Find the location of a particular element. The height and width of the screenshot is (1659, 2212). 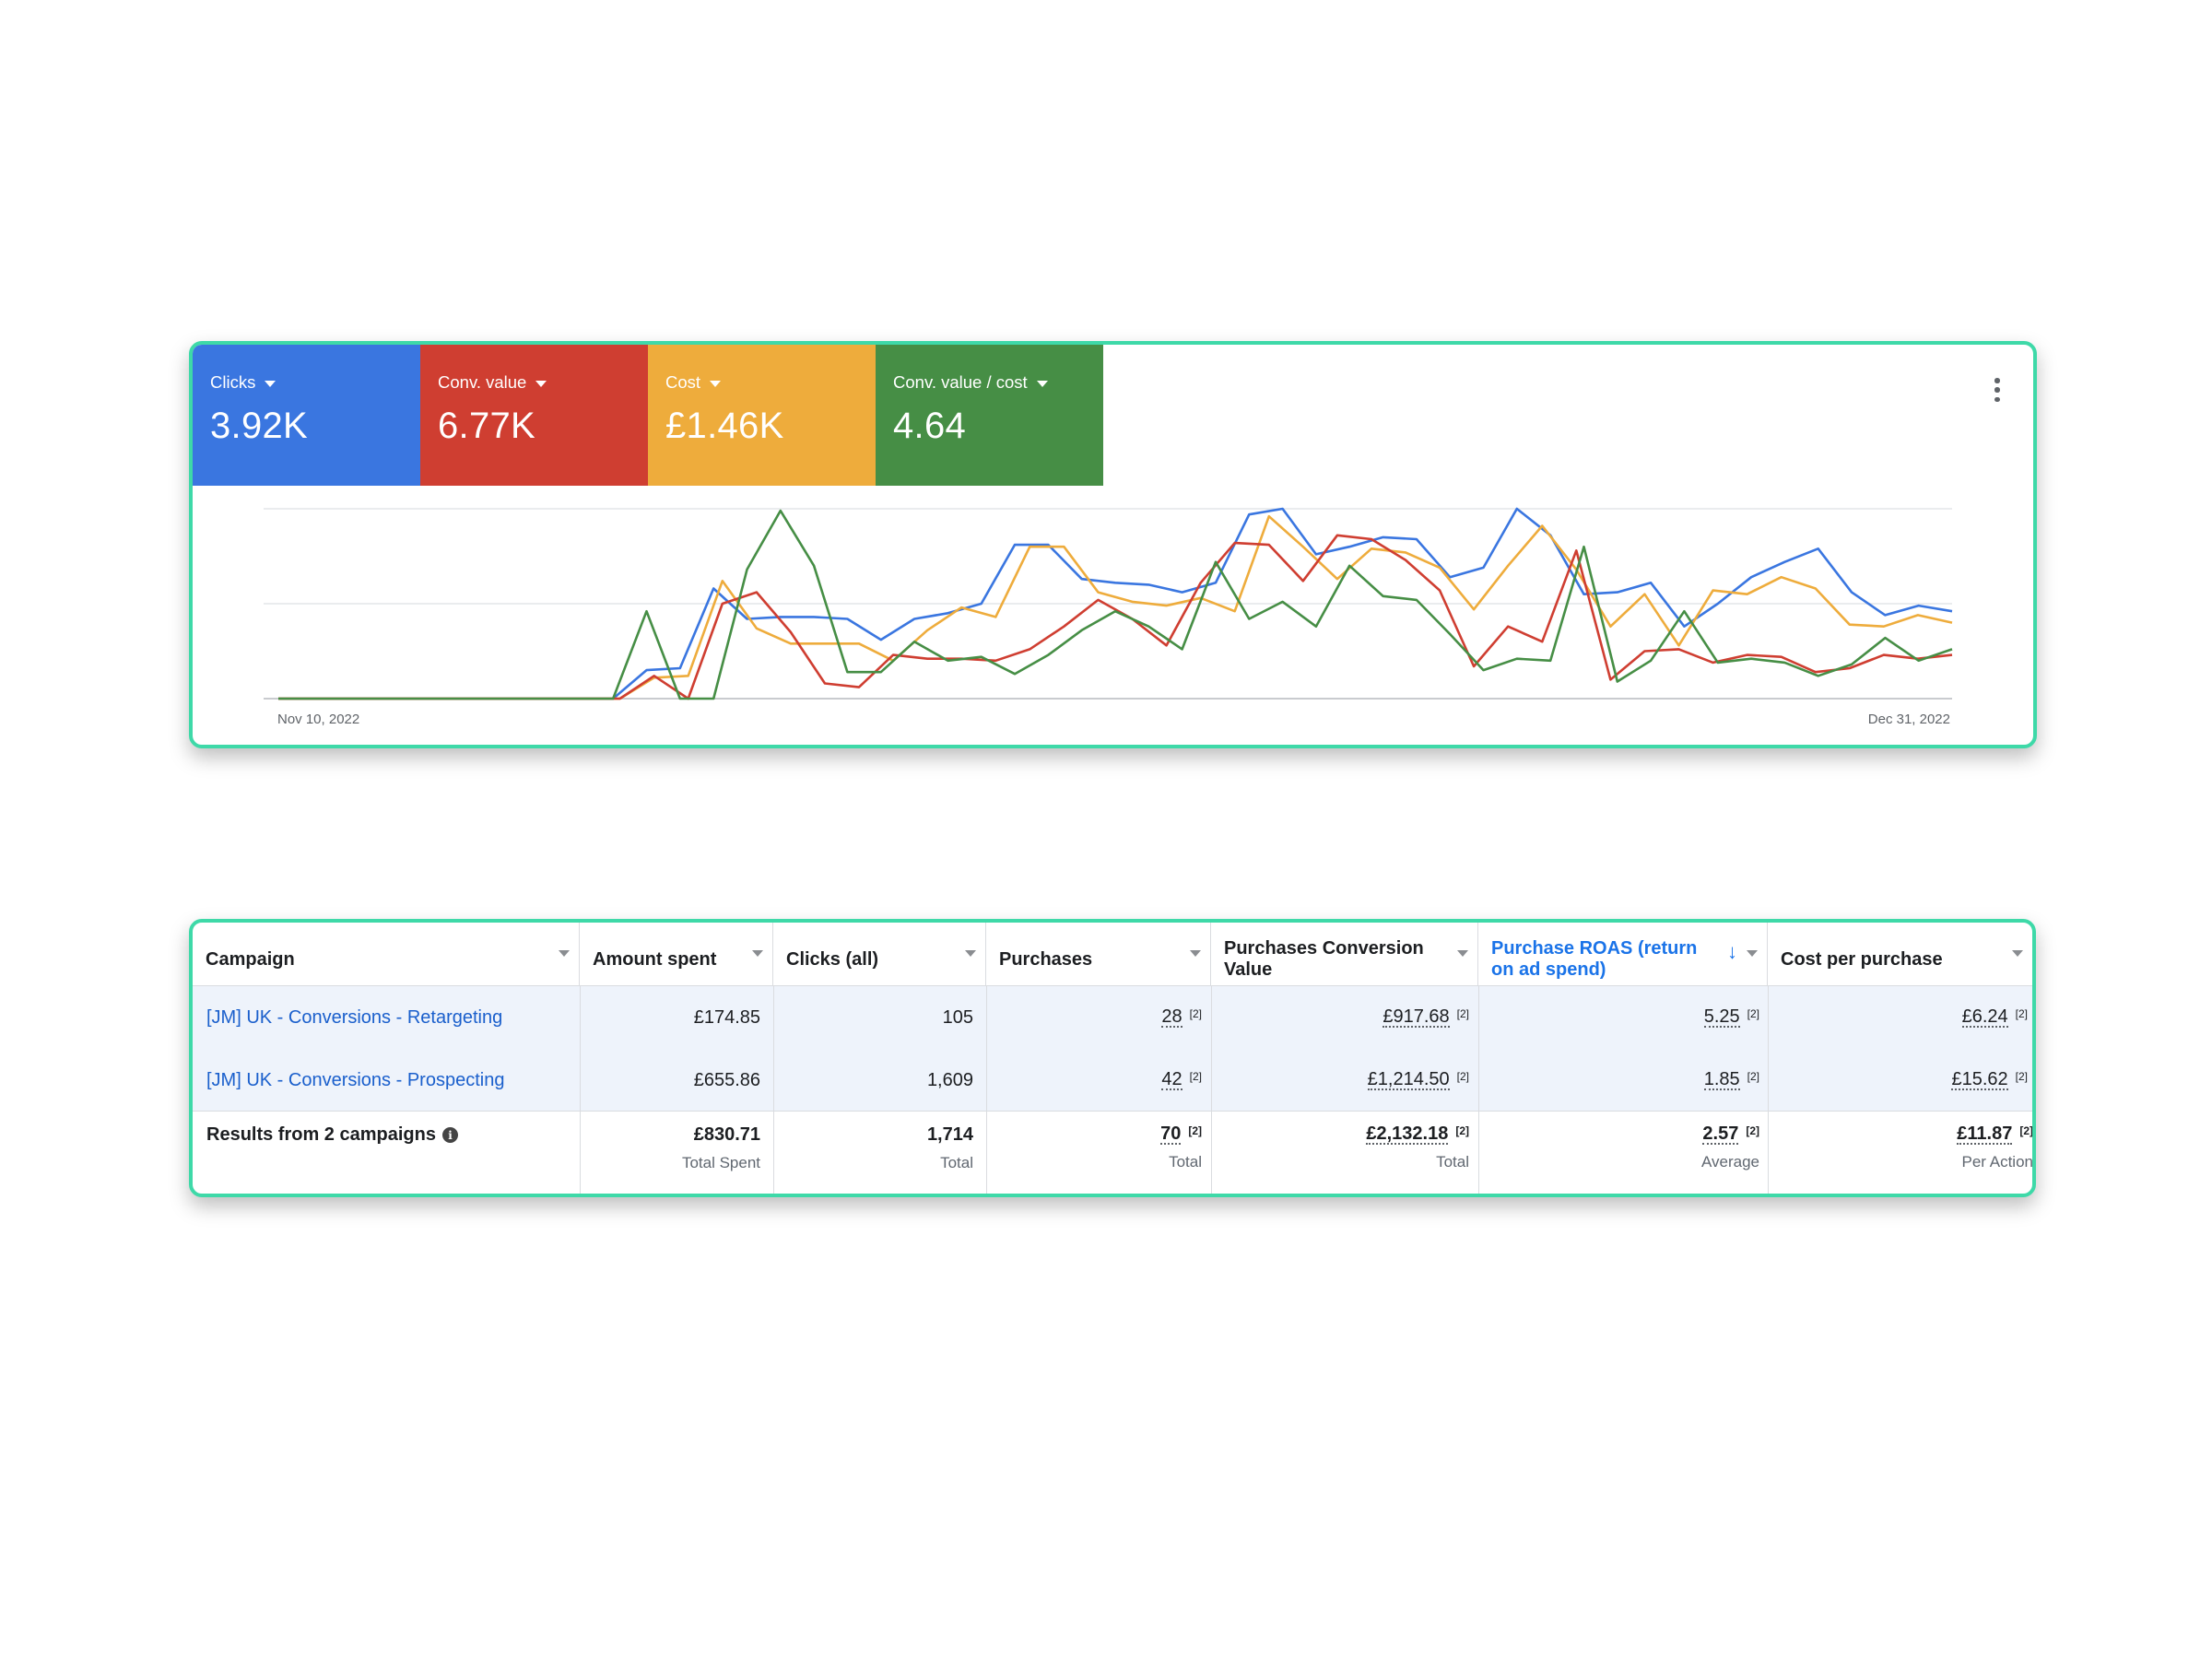

purchases-value: 28 is located at coordinates (1171, 1017).